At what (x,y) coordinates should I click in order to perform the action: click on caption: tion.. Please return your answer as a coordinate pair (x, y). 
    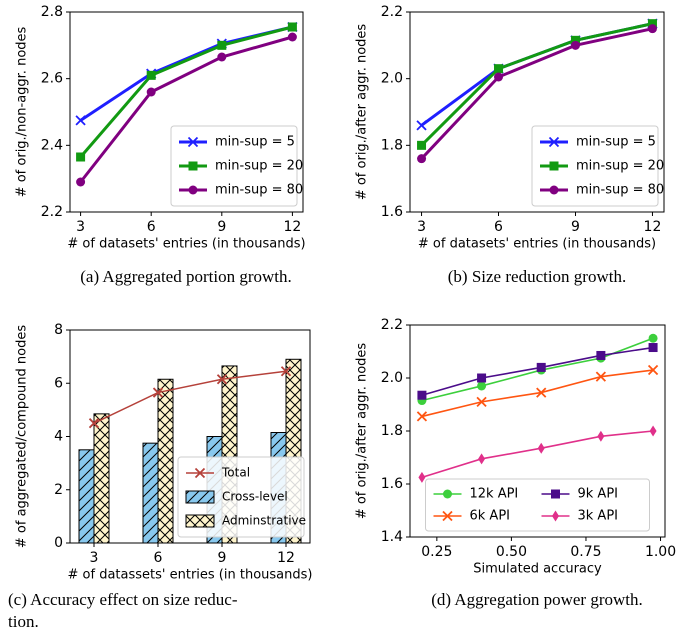
    Looking at the image, I should click on (23, 621).